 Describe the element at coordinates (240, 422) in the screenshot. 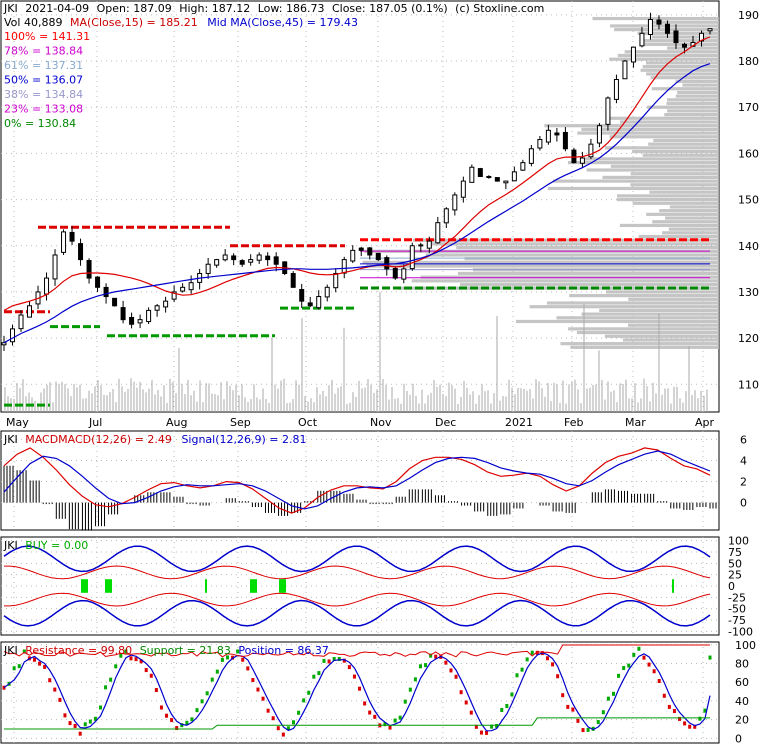

I see `price-xtick-Sep: Sep` at that location.